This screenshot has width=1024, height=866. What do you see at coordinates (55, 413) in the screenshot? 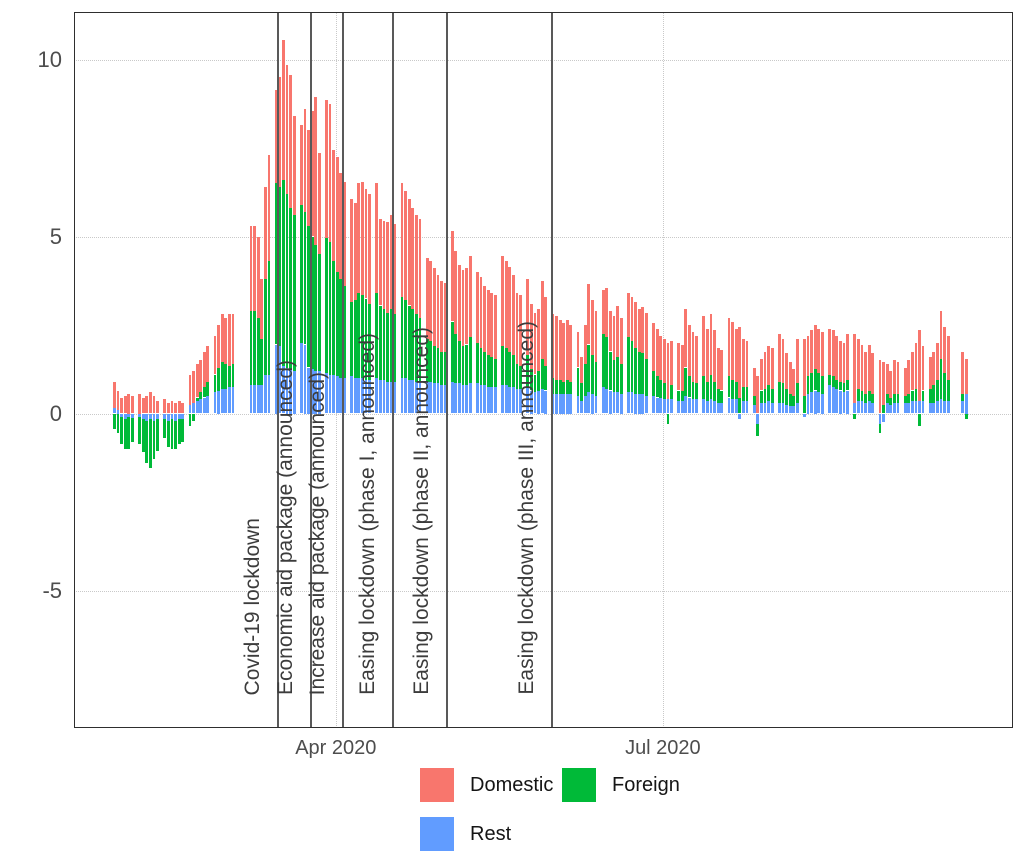
I see `y-axis-tick-label: 0` at bounding box center [55, 413].